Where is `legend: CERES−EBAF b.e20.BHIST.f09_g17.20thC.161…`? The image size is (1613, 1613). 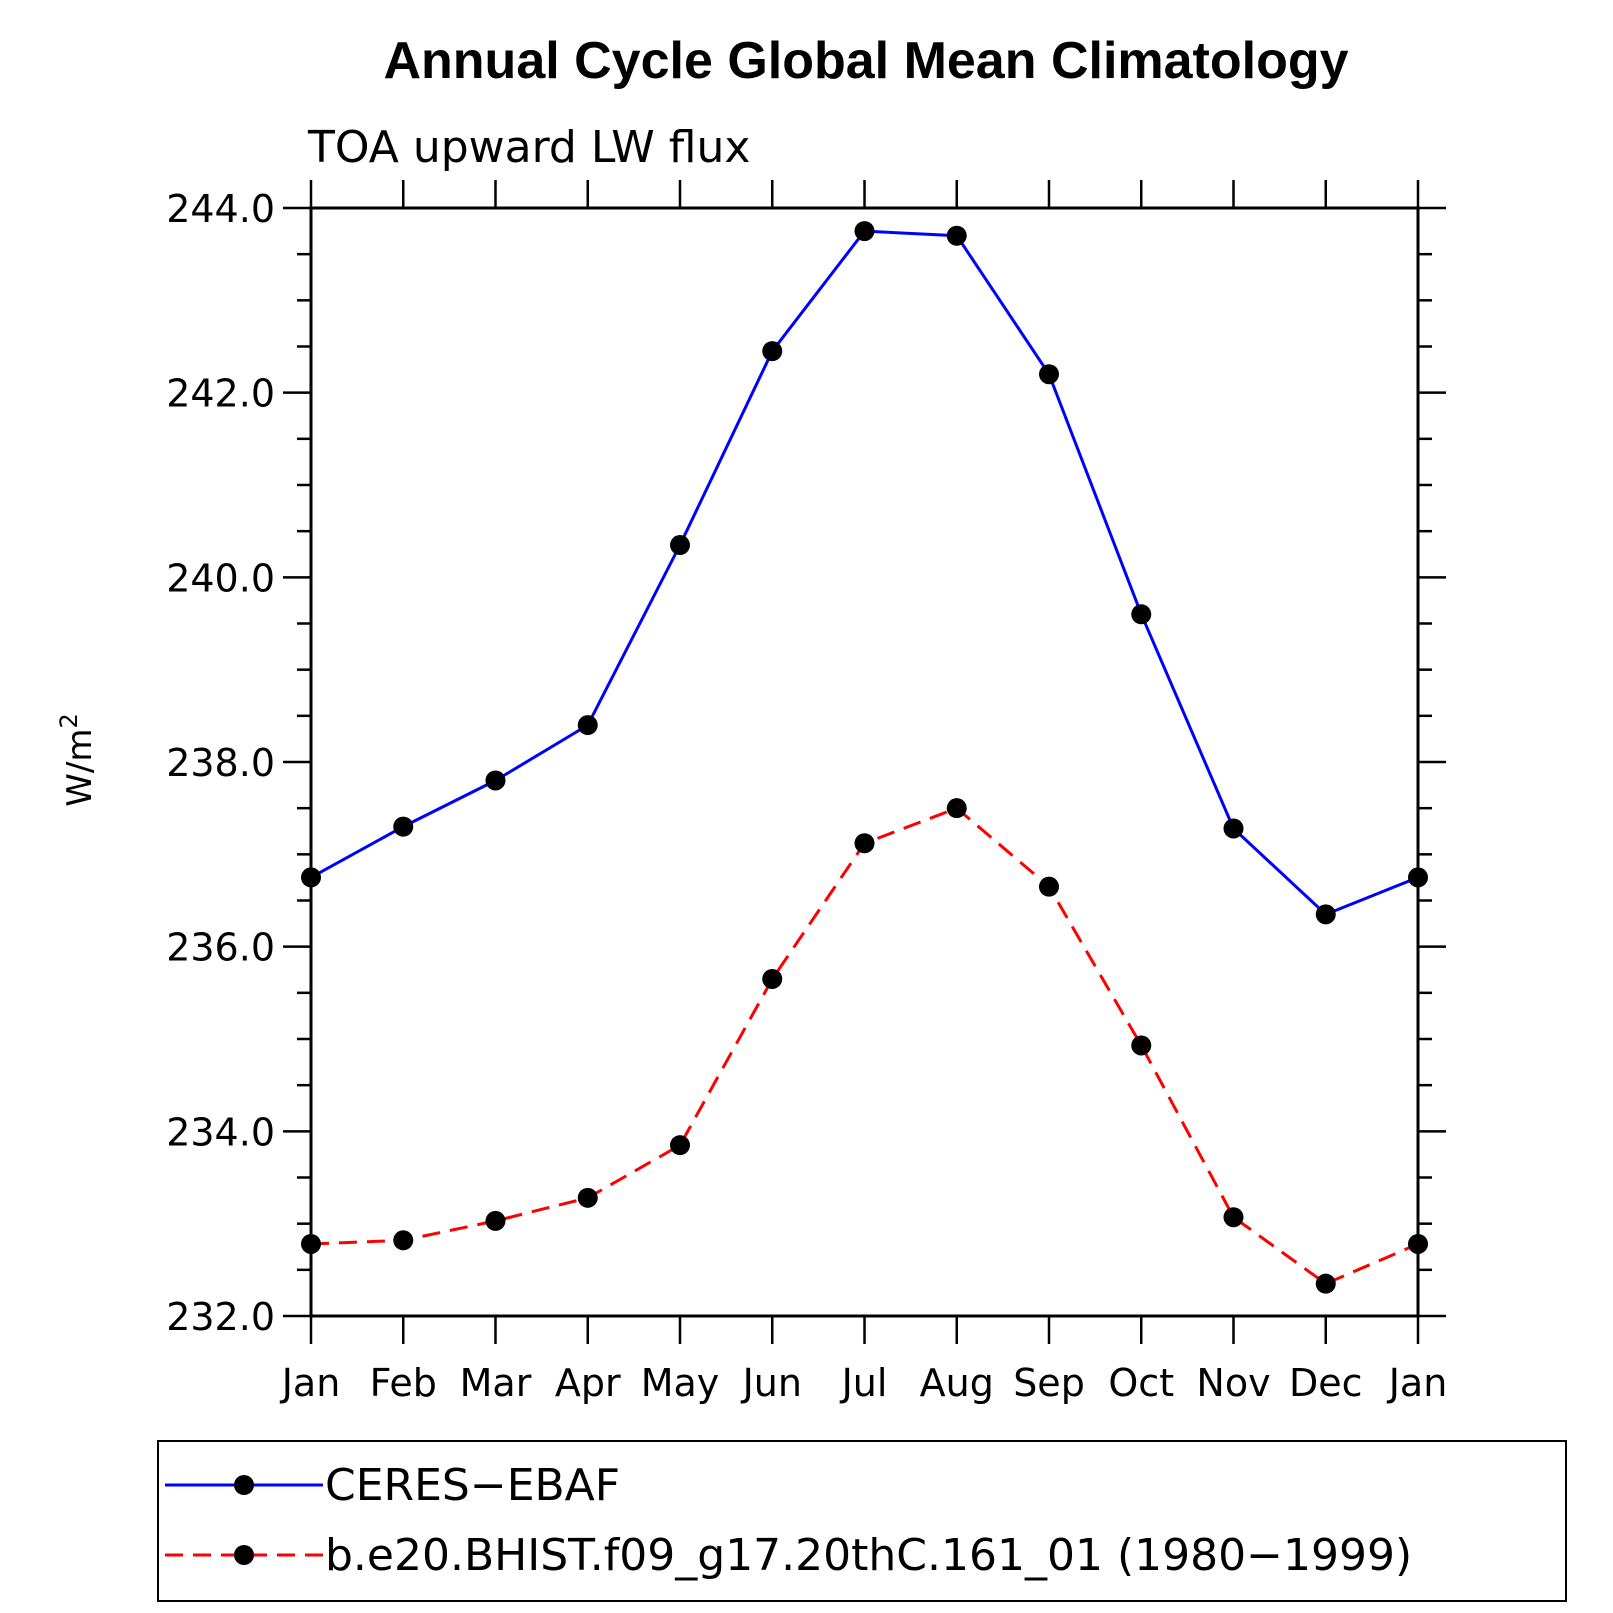 legend: CERES−EBAF b.e20.BHIST.f09_g17.20thC.161… is located at coordinates (862, 1521).